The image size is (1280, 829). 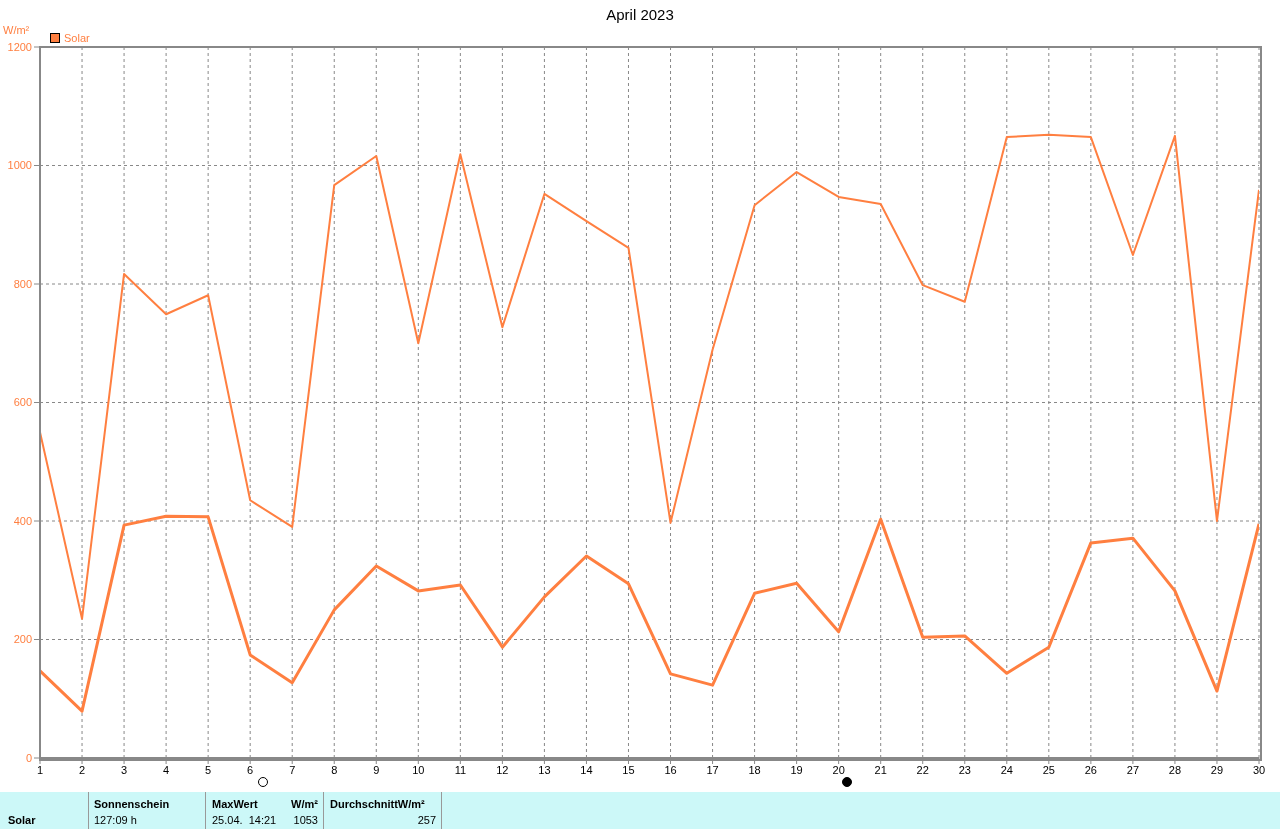 I want to click on x-tick-label: 19, so click(x=796, y=769).